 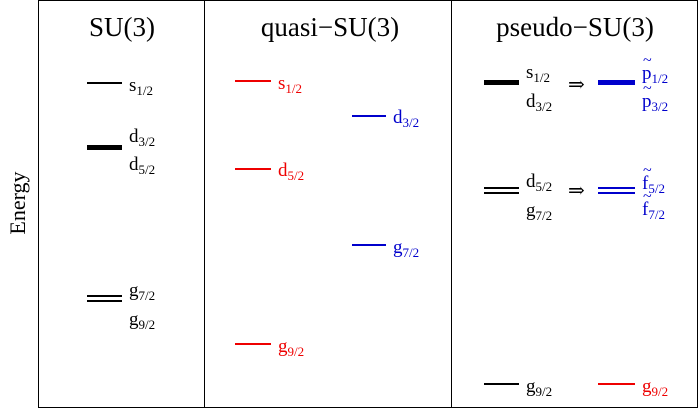 What do you see at coordinates (538, 73) in the screenshot?
I see `label-pseudo-s12: s1/2` at bounding box center [538, 73].